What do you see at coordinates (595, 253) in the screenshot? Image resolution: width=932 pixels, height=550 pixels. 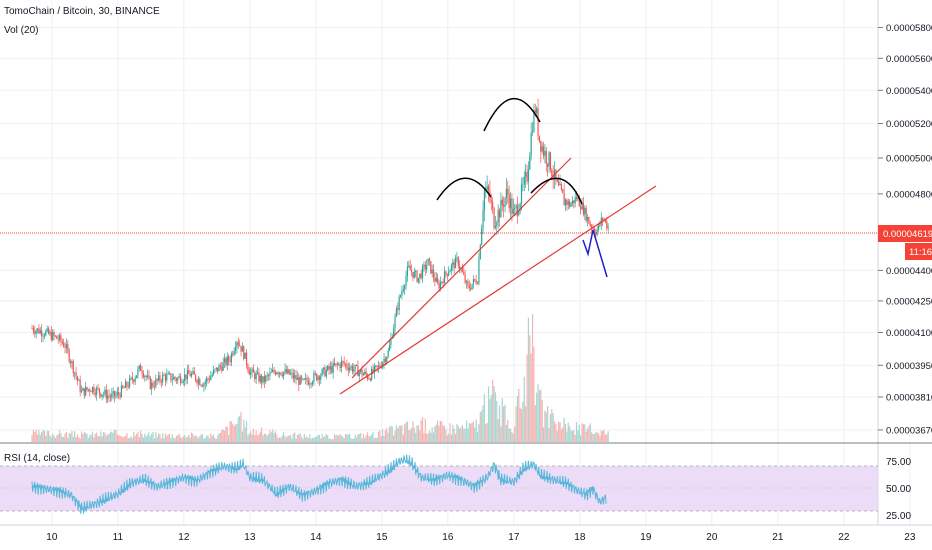 I see `projection-path` at bounding box center [595, 253].